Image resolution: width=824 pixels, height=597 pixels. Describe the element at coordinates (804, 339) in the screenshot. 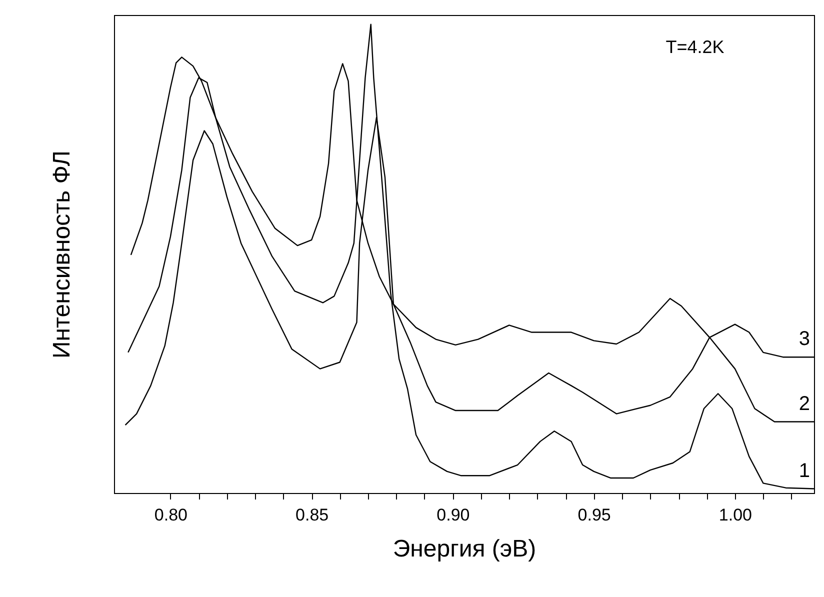

I see `series-label: 3` at that location.